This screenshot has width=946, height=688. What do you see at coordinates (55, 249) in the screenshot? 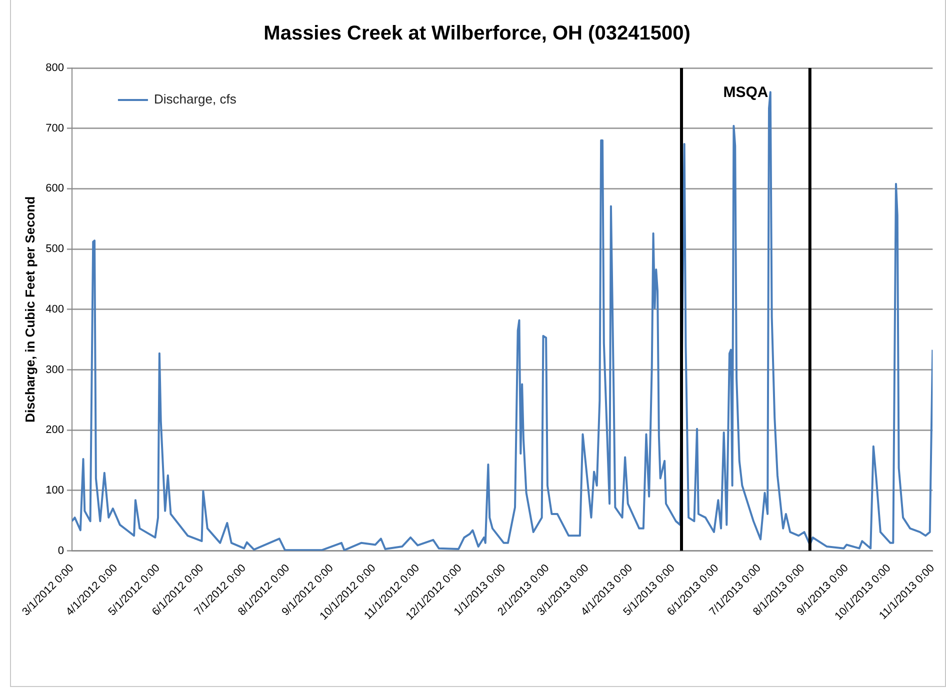
I see `y-tick-label: 500` at bounding box center [55, 249].